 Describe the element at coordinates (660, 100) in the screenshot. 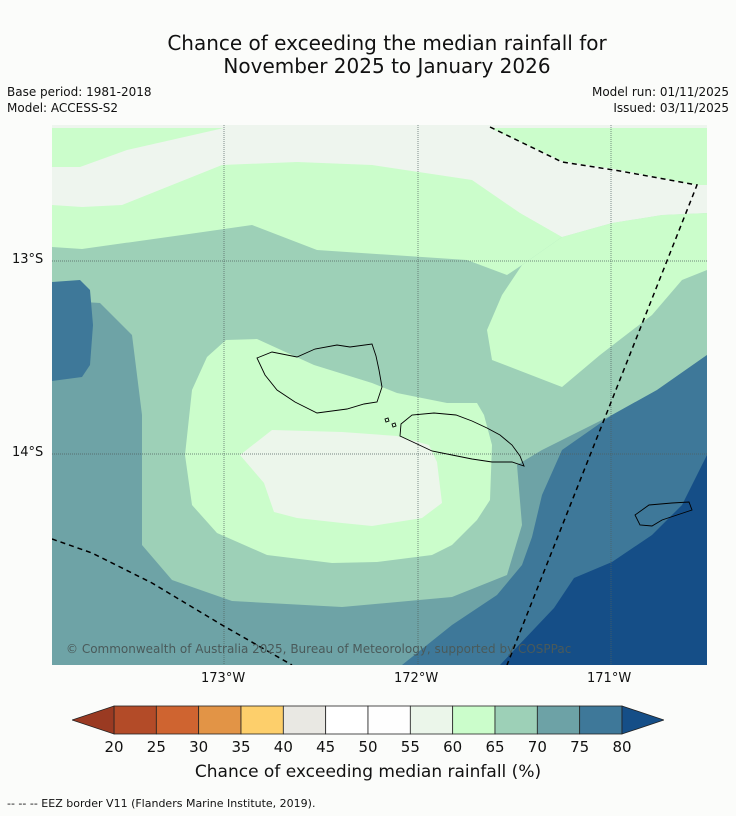

I see `meta-right: Model run: 01/11/2025 Issued: 03/11/2025` at that location.